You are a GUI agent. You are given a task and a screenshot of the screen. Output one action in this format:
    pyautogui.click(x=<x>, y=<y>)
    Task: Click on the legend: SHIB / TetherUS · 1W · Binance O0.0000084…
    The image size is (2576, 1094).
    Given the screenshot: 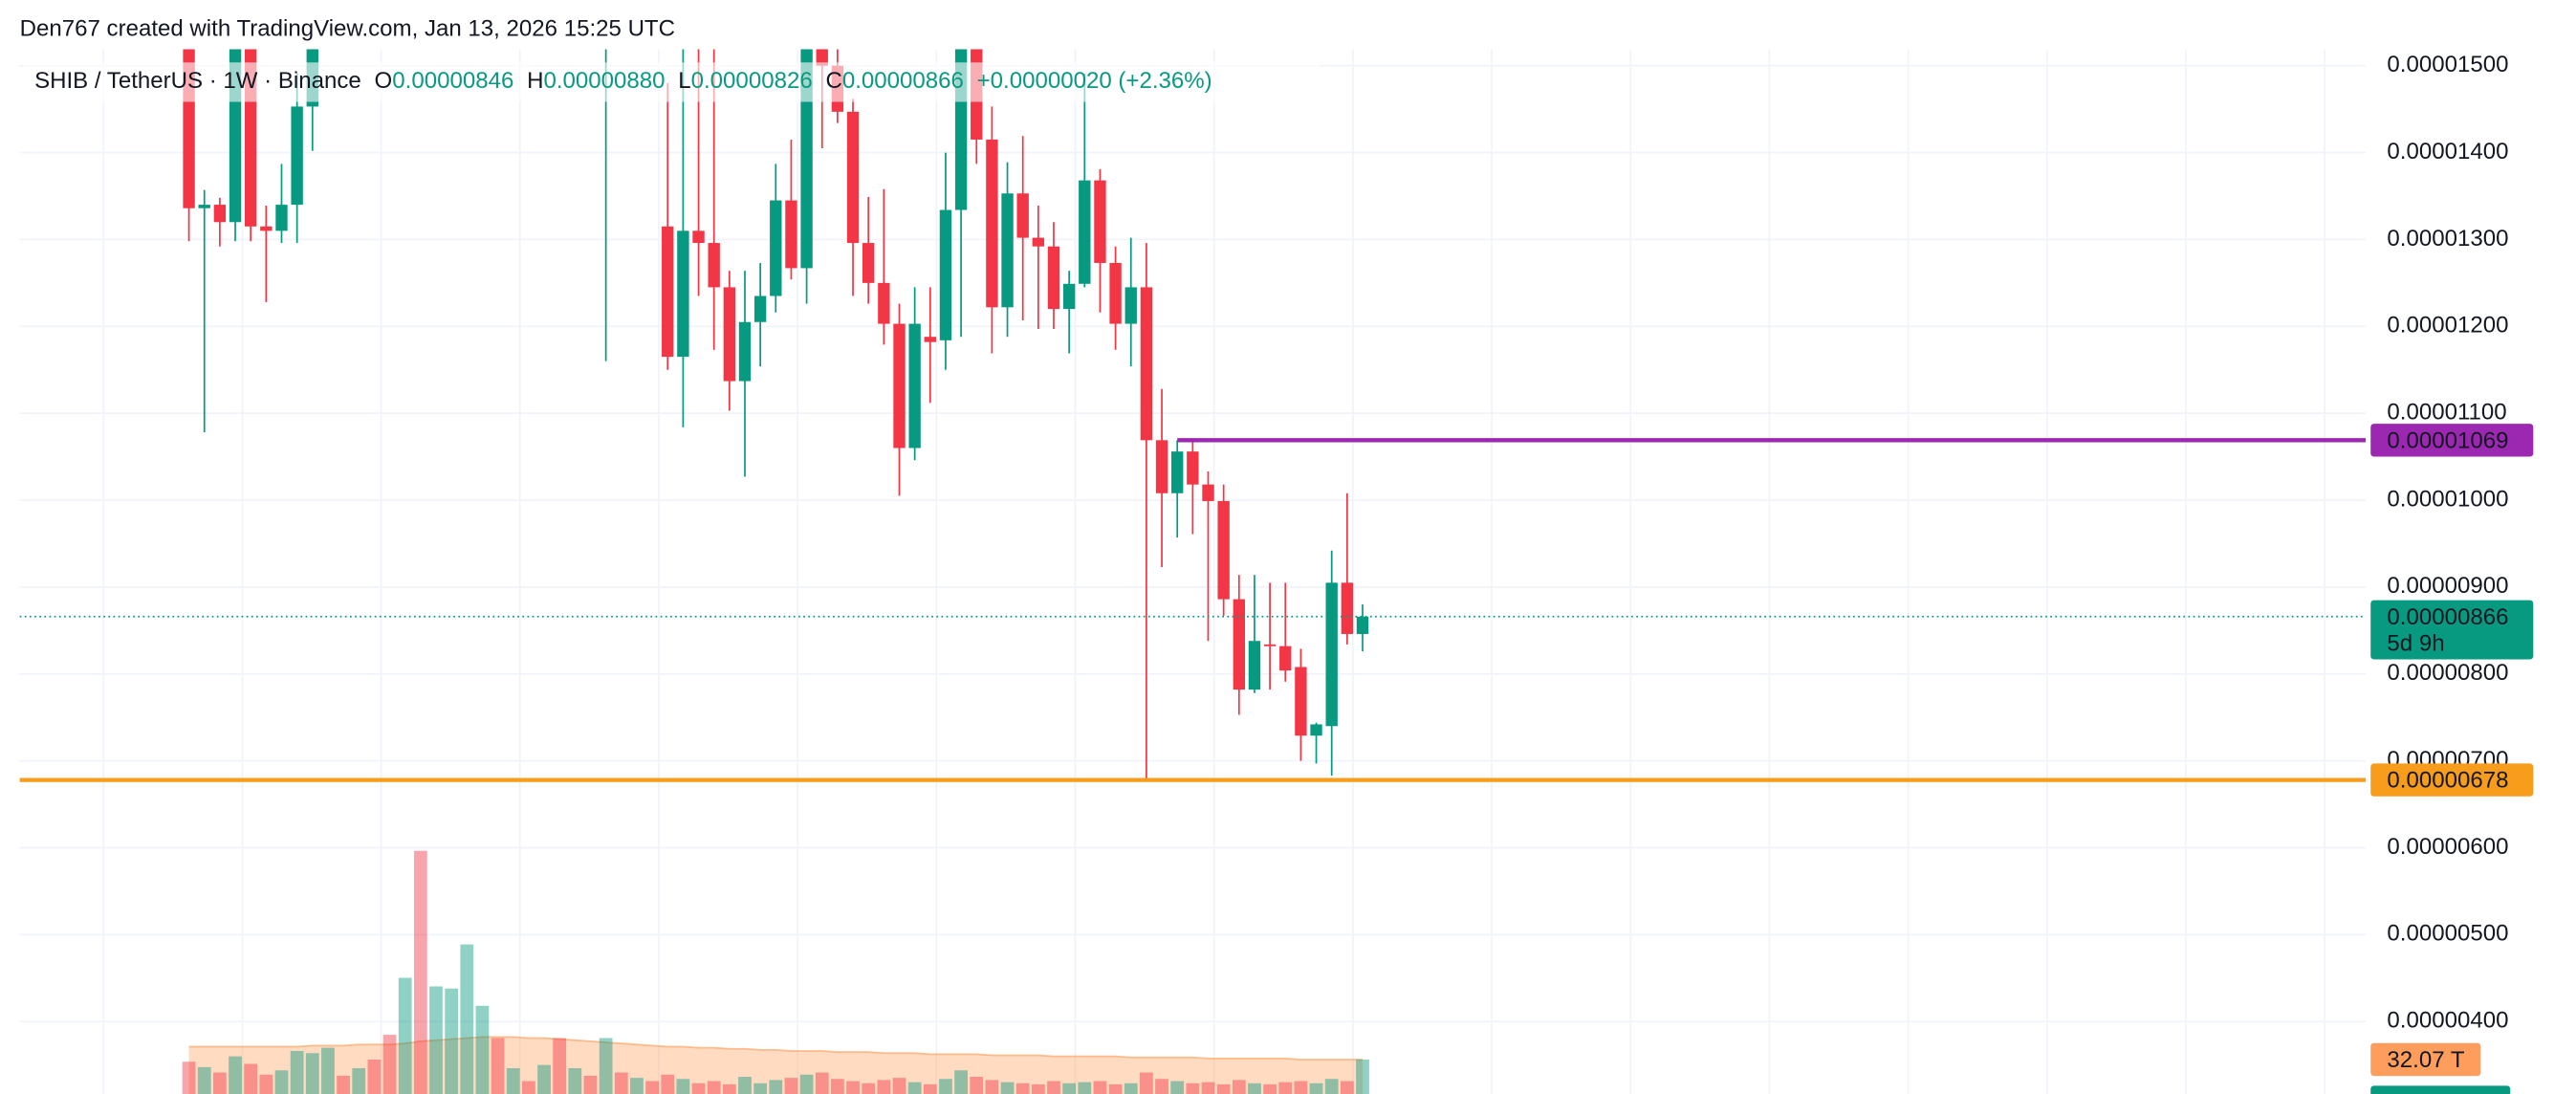 What is the action you would take?
    pyautogui.click(x=623, y=81)
    